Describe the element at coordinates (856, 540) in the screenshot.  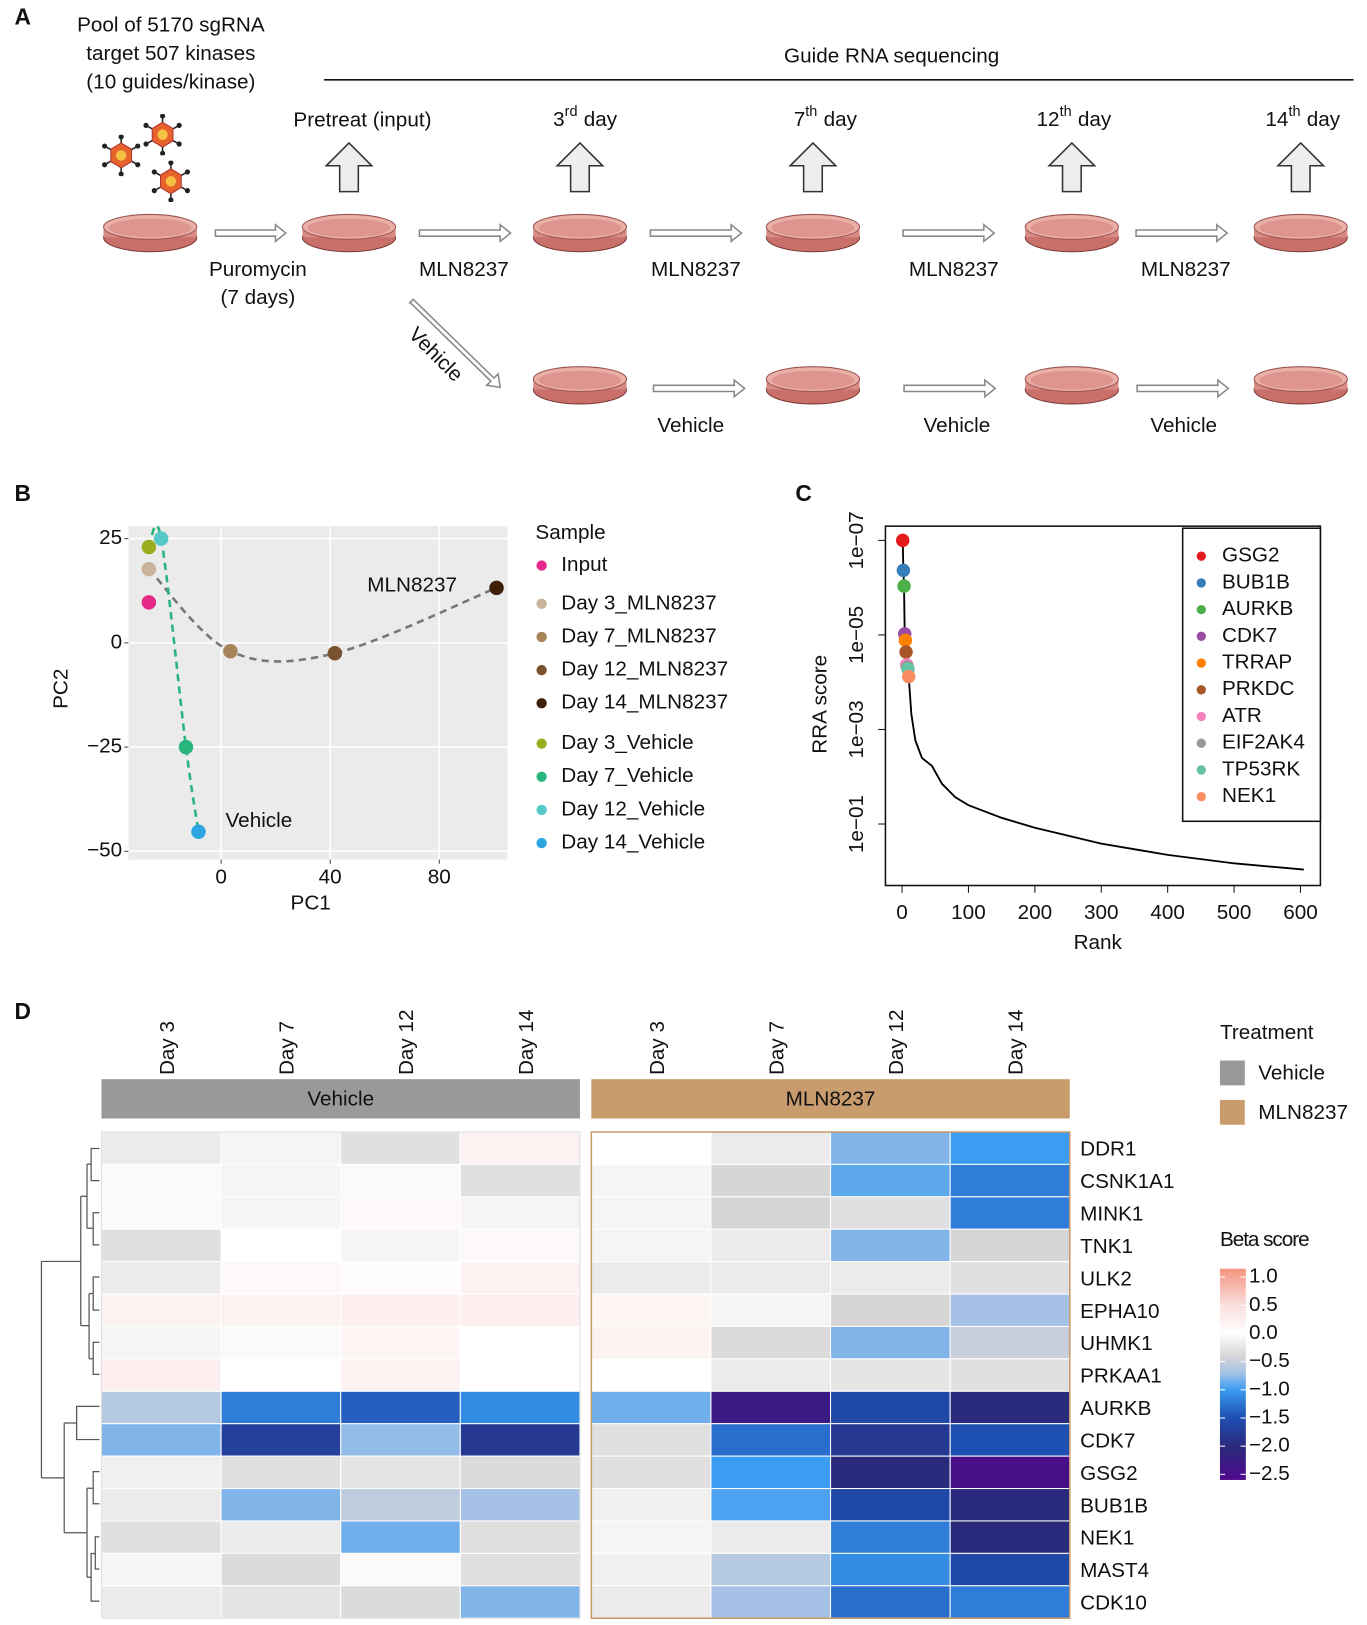
I see `y-tick-label: 1e−07` at that location.